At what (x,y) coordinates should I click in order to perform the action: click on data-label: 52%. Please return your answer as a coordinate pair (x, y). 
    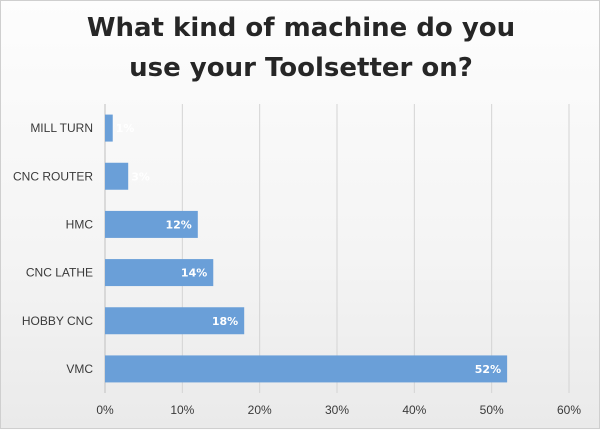
    Looking at the image, I should click on (488, 369).